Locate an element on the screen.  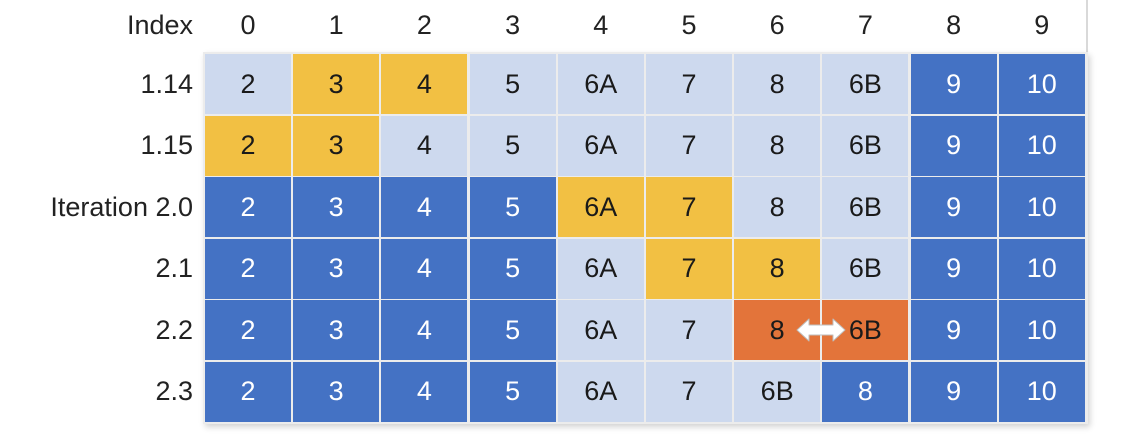
column-index-9: 9 is located at coordinates (1042, 24).